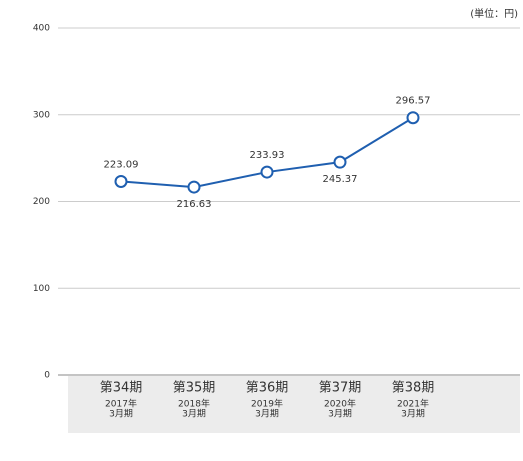 The height and width of the screenshot is (461, 523). Describe the element at coordinates (194, 388) in the screenshot. I see `x-tick-label: 第35期` at that location.